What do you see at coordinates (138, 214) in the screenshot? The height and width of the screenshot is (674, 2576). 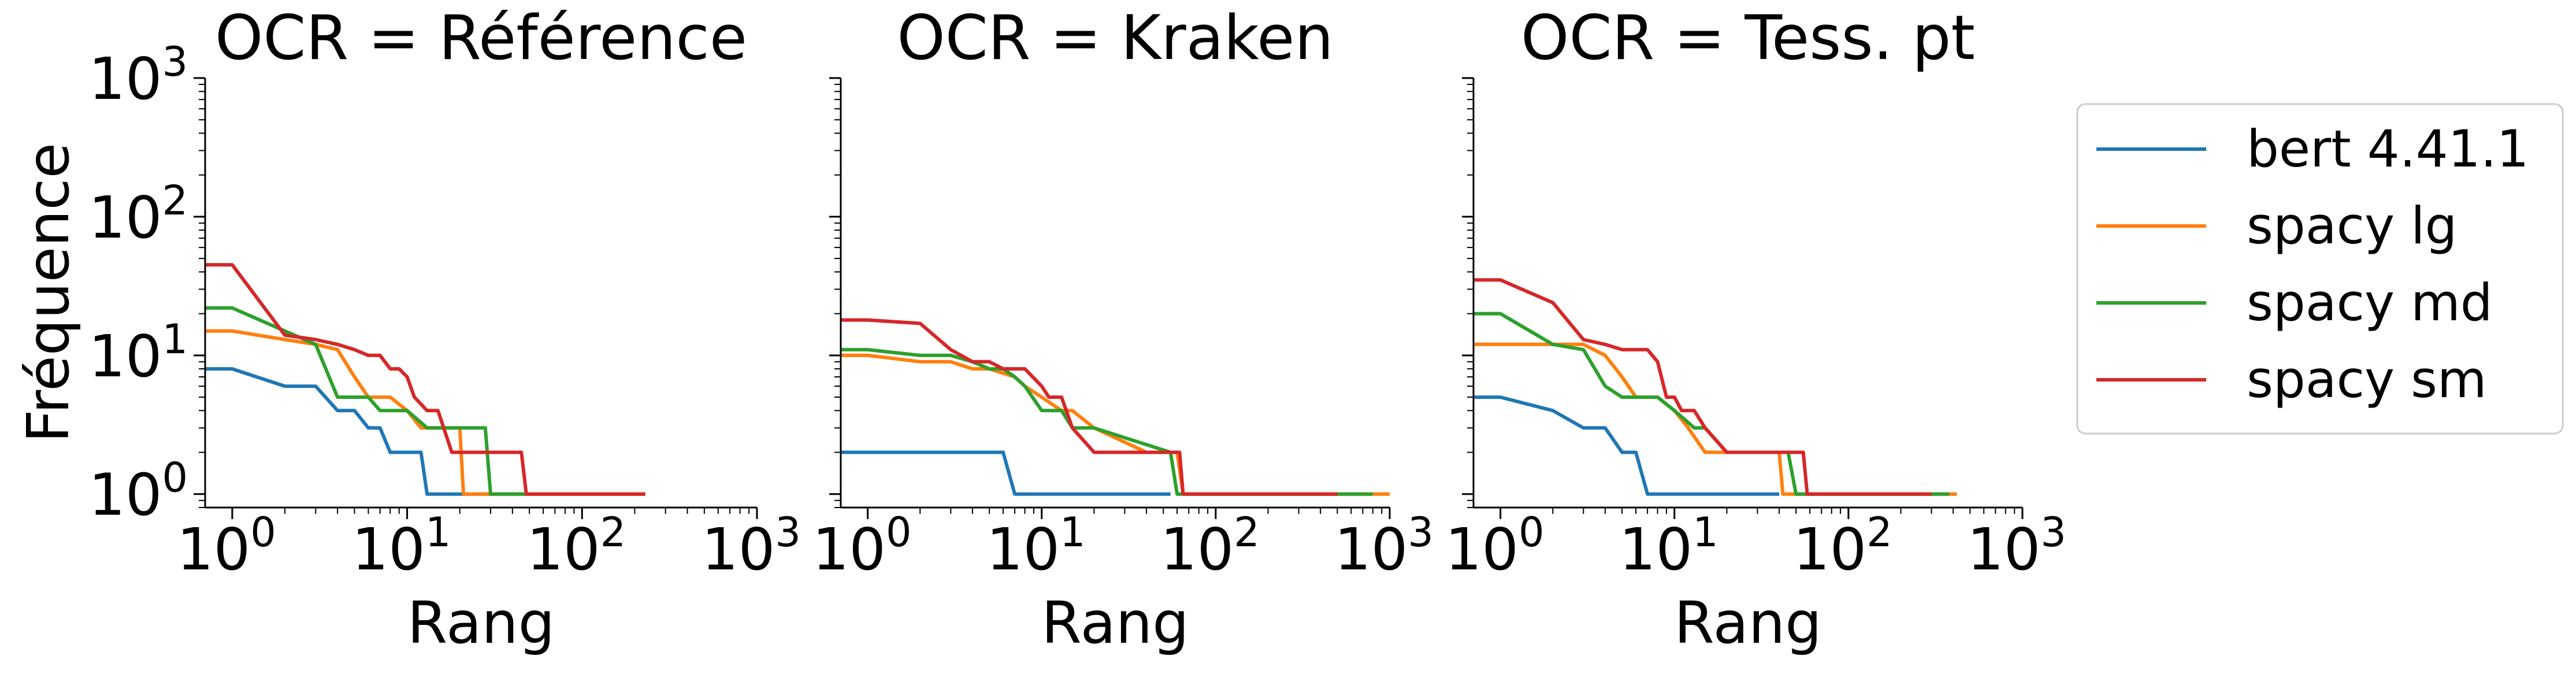 I see `y-tick-label: 102` at bounding box center [138, 214].